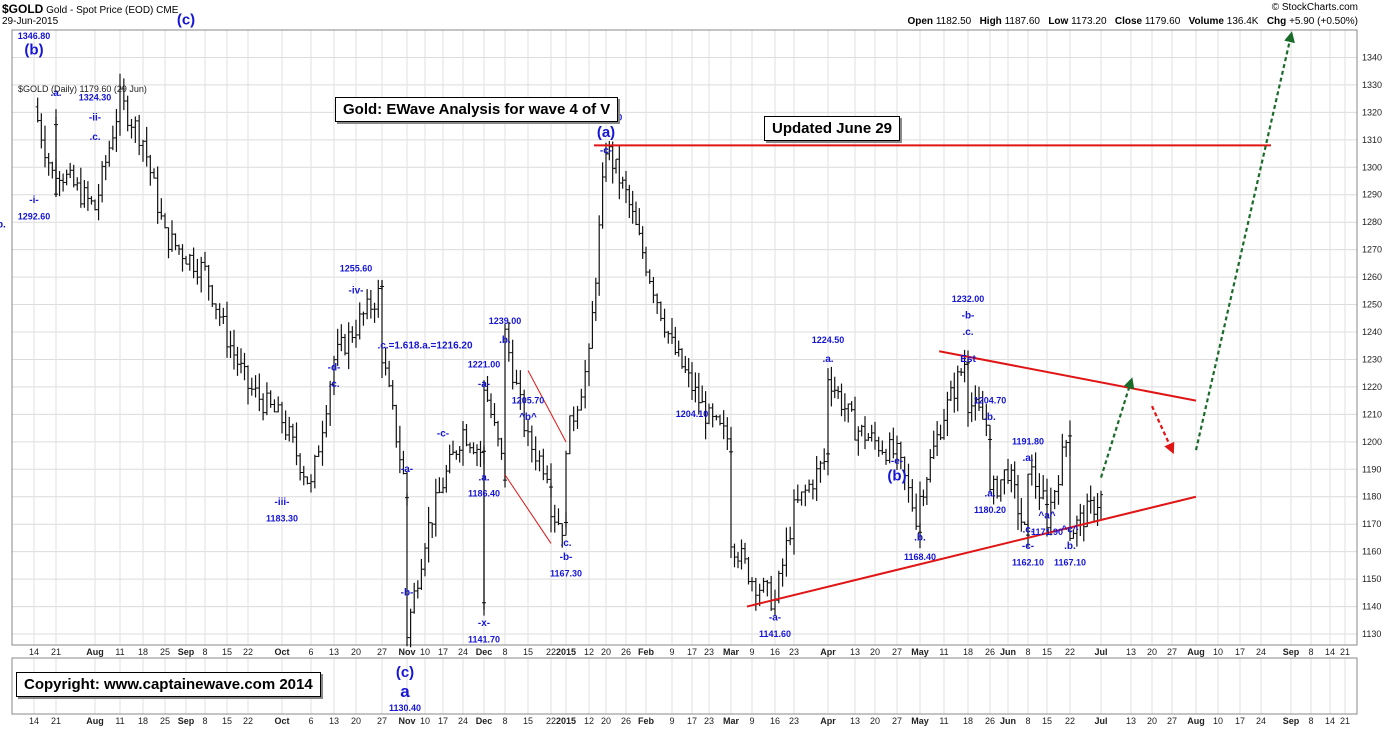 This screenshot has width=1400, height=730. I want to click on x-tick-label: 6, so click(310, 652).